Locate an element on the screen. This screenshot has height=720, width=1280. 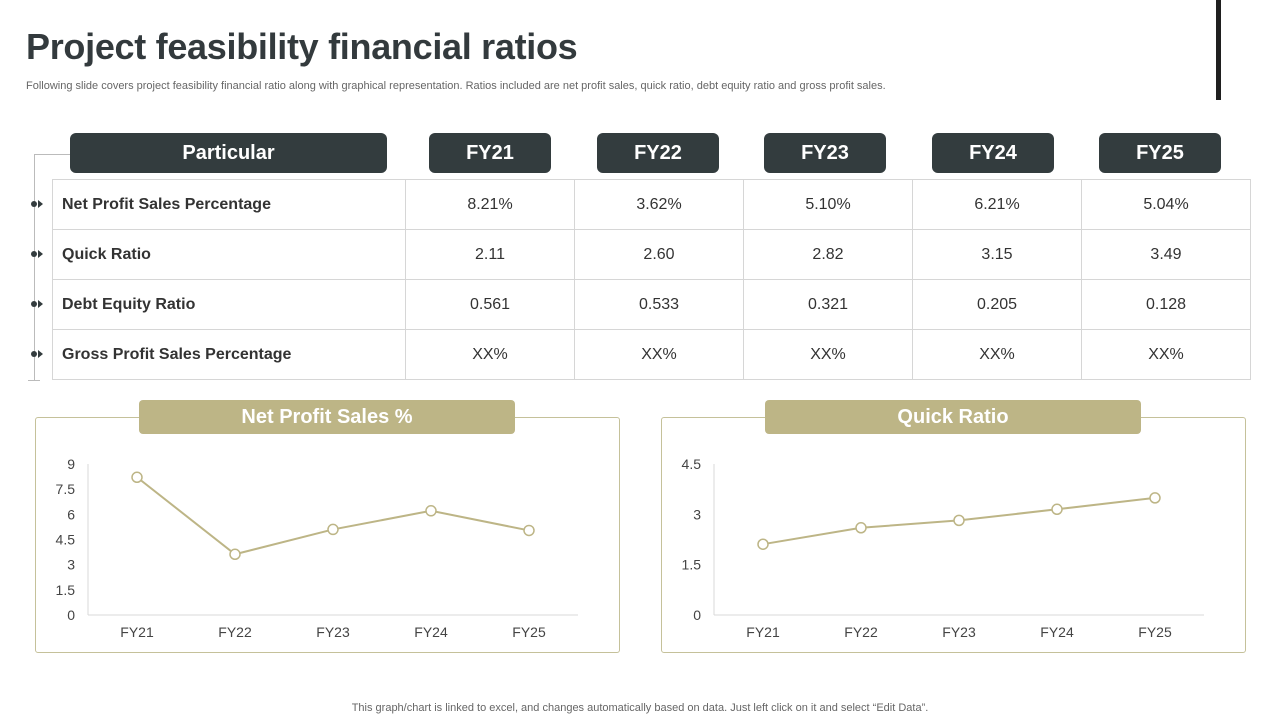
row-label: Net Profit Sales Percentage is located at coordinates (229, 204).